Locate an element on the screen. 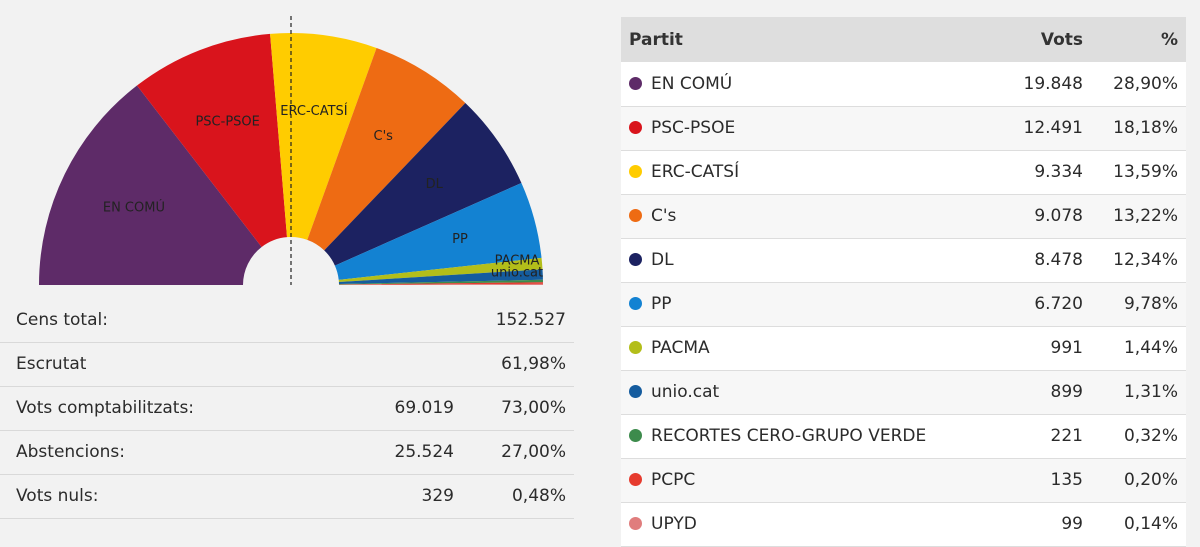 This screenshot has height=547, width=1200. party-name: PP is located at coordinates (661, 304).